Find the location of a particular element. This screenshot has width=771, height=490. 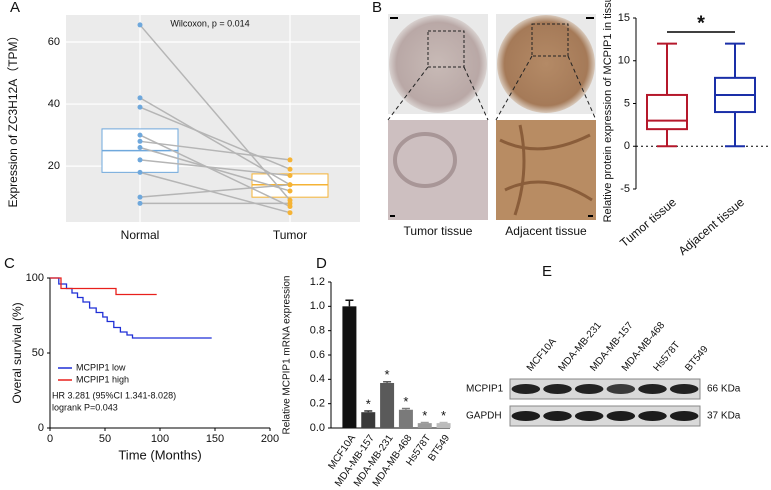

tissue-zoom is located at coordinates (546, 170).